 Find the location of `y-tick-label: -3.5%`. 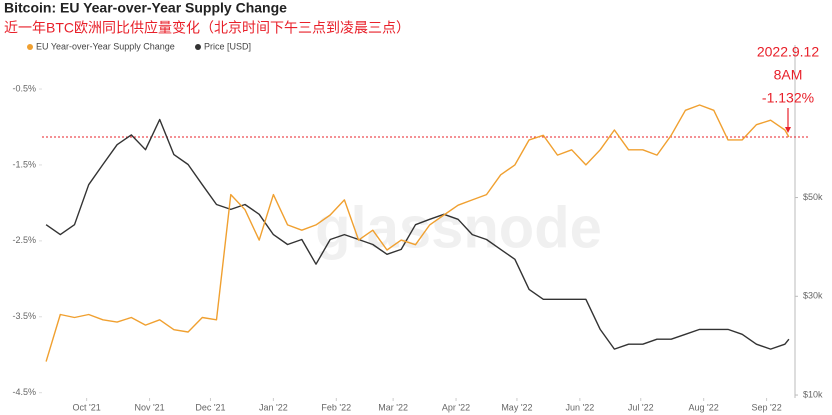

y-tick-label: -3.5% is located at coordinates (24, 316).